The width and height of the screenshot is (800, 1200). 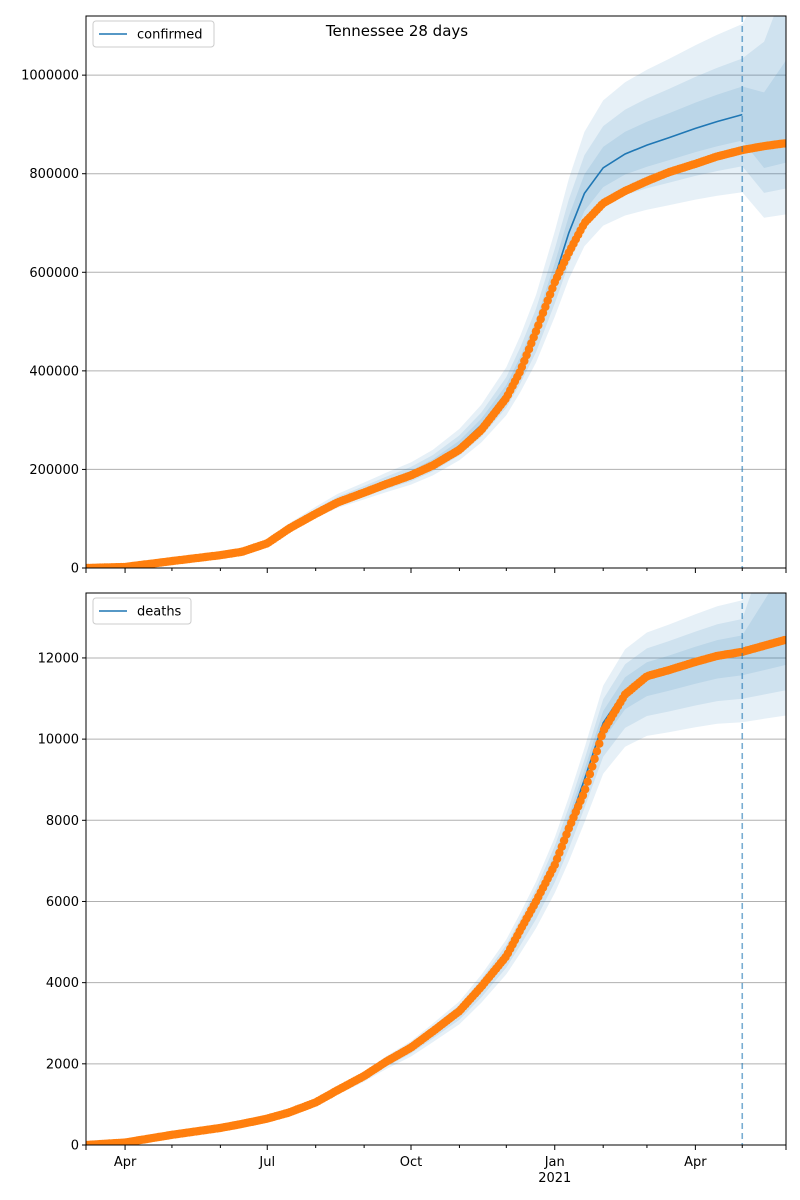 I want to click on y-tick-label: 800000, so click(x=54, y=174).